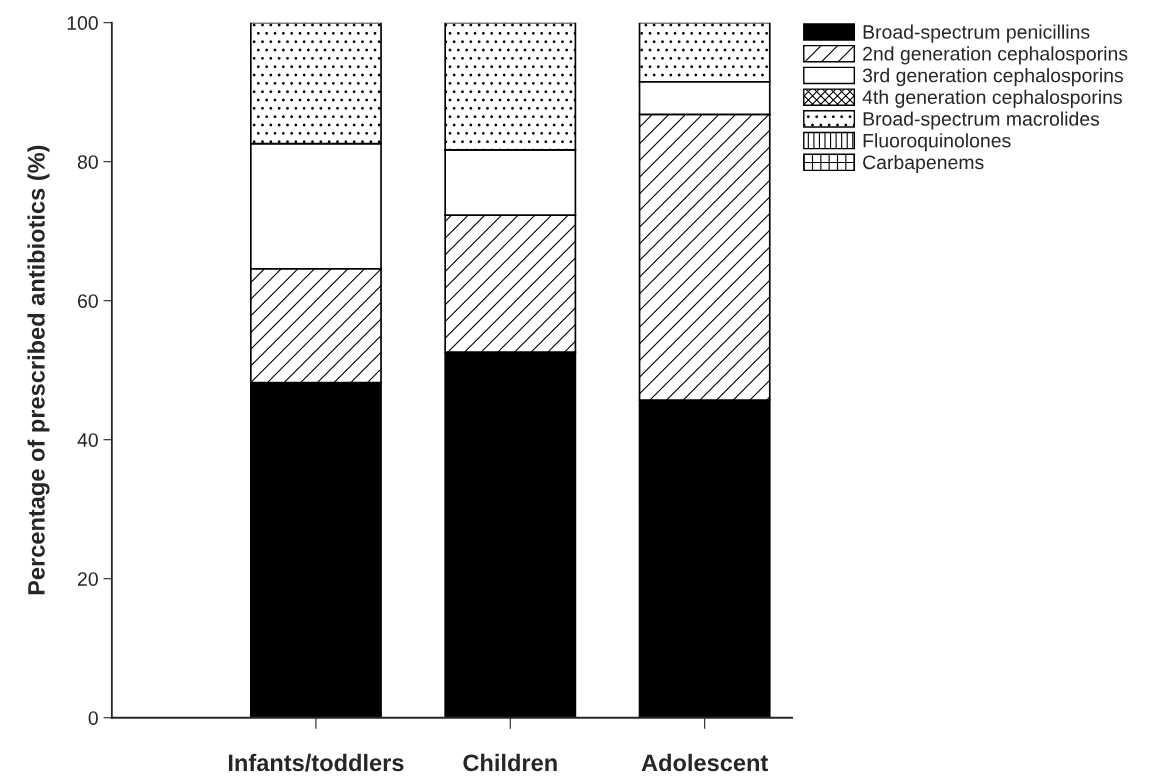 The width and height of the screenshot is (1153, 781). I want to click on x-tick-label: Infants/toddlers, so click(316, 762).